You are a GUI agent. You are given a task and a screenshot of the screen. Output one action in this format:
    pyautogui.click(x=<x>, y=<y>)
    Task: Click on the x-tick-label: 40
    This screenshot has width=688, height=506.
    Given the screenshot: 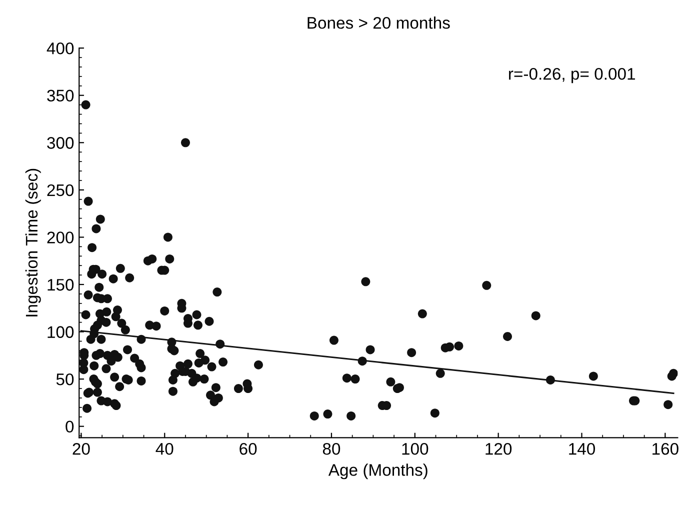 What is the action you would take?
    pyautogui.click(x=165, y=448)
    